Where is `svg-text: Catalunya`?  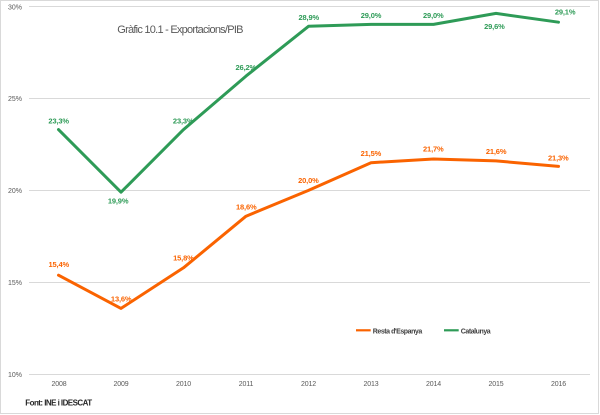 svg-text: Catalunya is located at coordinates (476, 331).